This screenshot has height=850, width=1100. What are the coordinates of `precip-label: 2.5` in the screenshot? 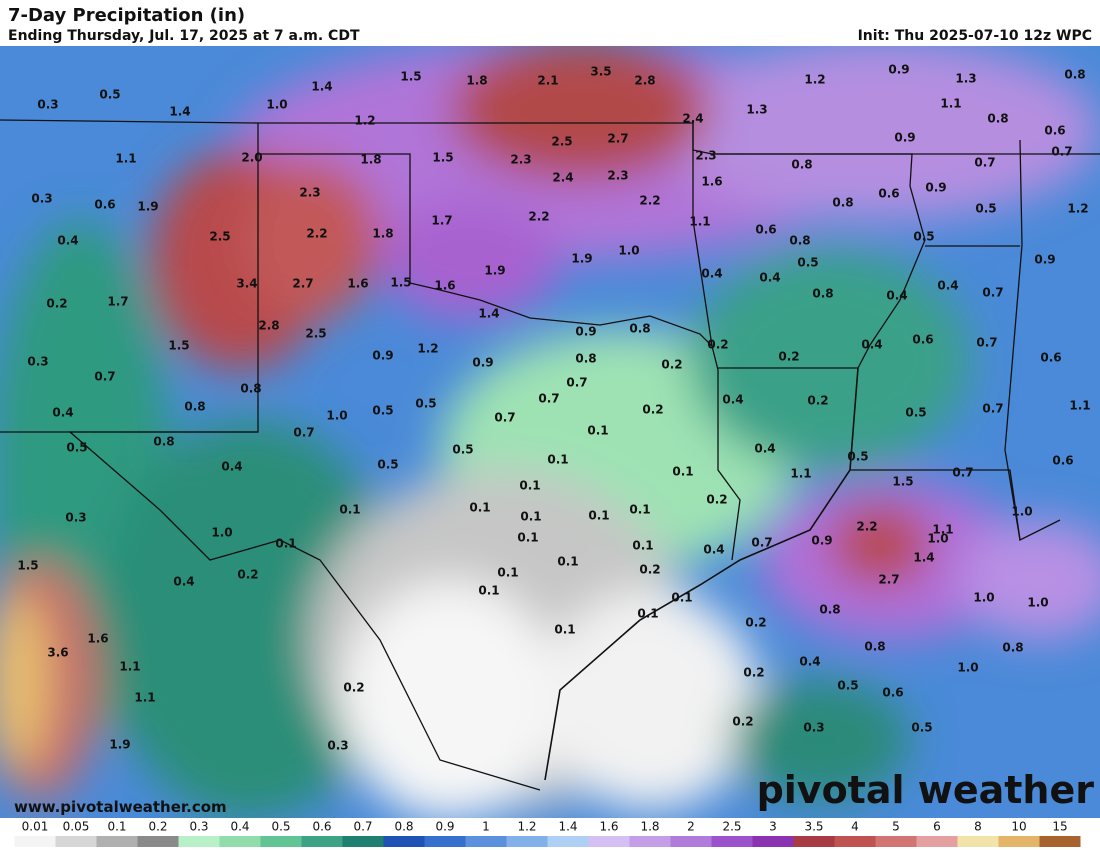 It's located at (315, 334).